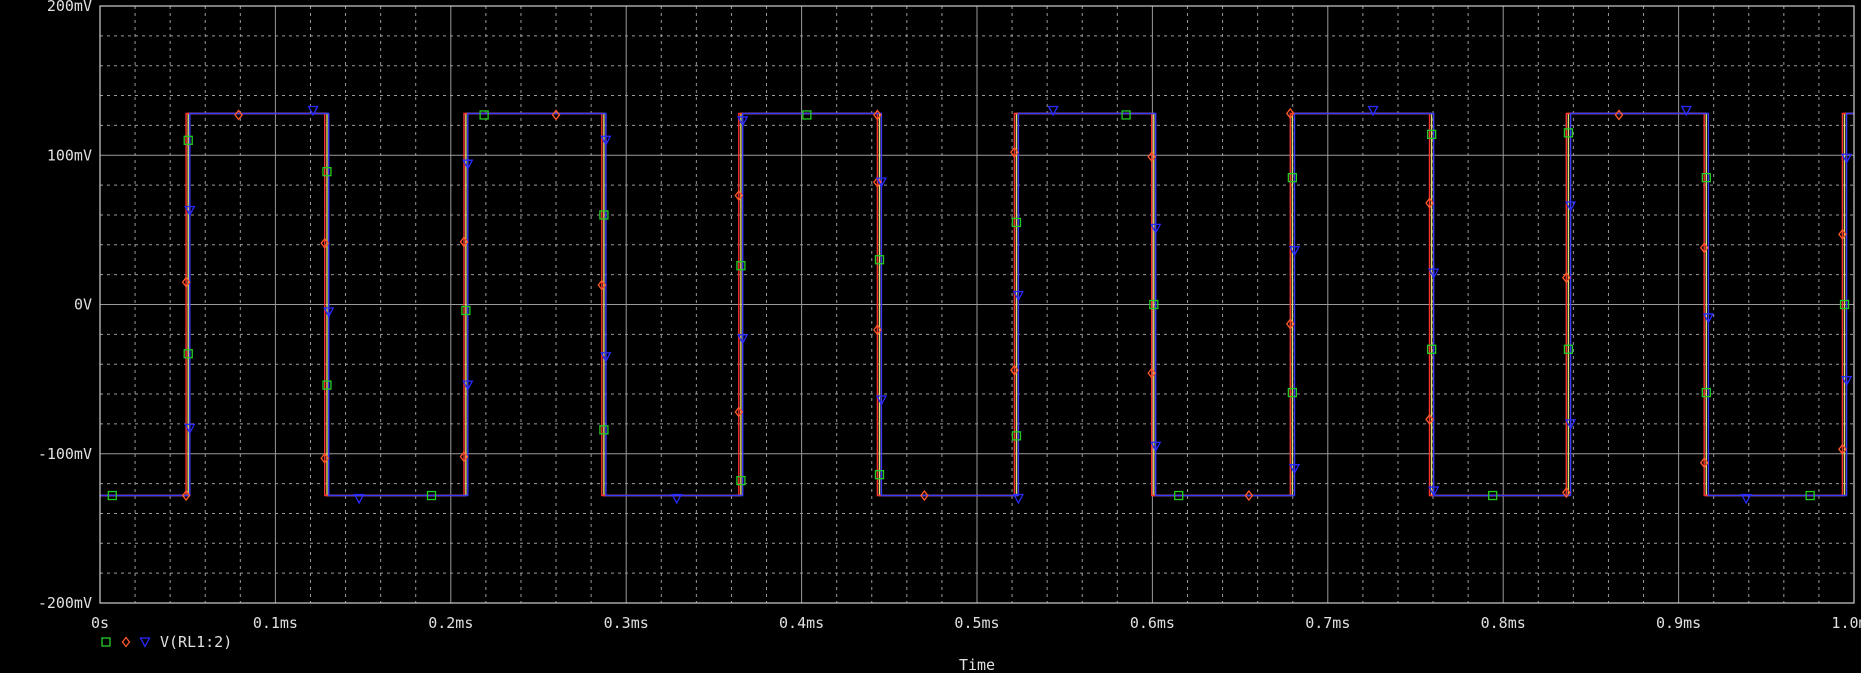 The height and width of the screenshot is (673, 1861). I want to click on legend: V(RL1:2), so click(166, 642).